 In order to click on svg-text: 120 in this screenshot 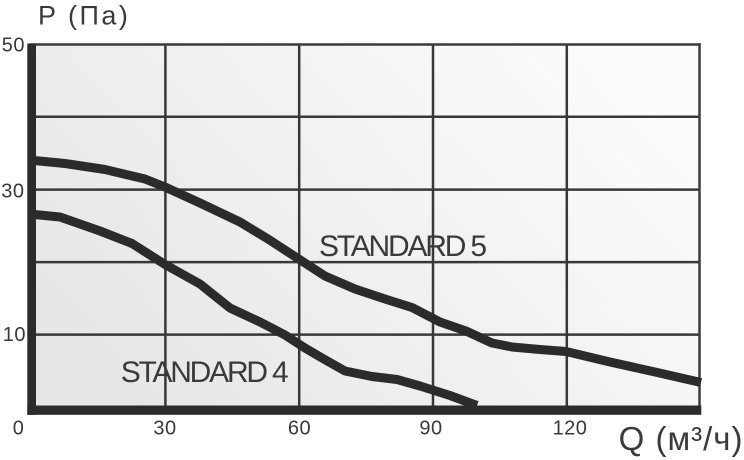, I will do `click(570, 429)`.